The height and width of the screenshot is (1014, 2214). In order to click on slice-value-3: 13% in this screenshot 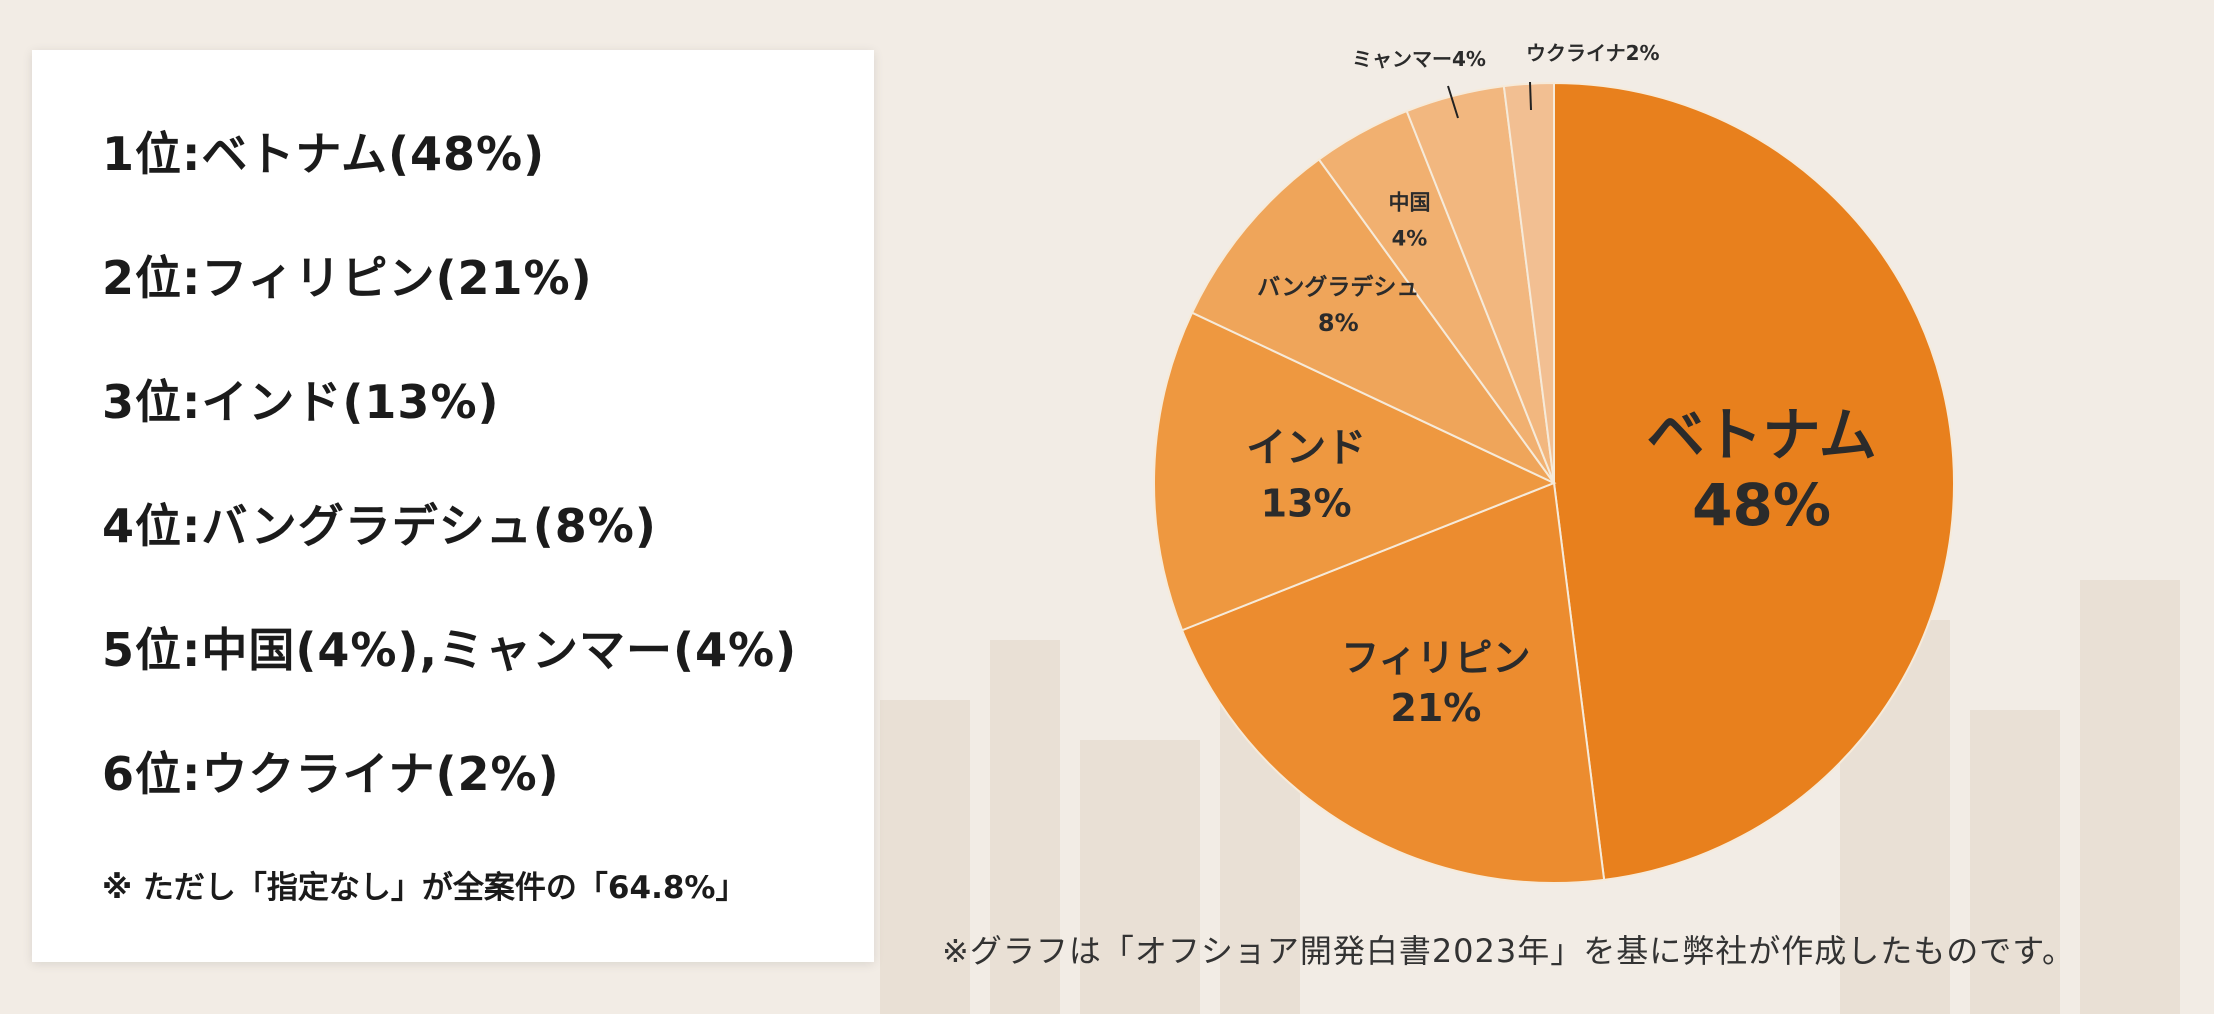, I will do `click(1306, 504)`.